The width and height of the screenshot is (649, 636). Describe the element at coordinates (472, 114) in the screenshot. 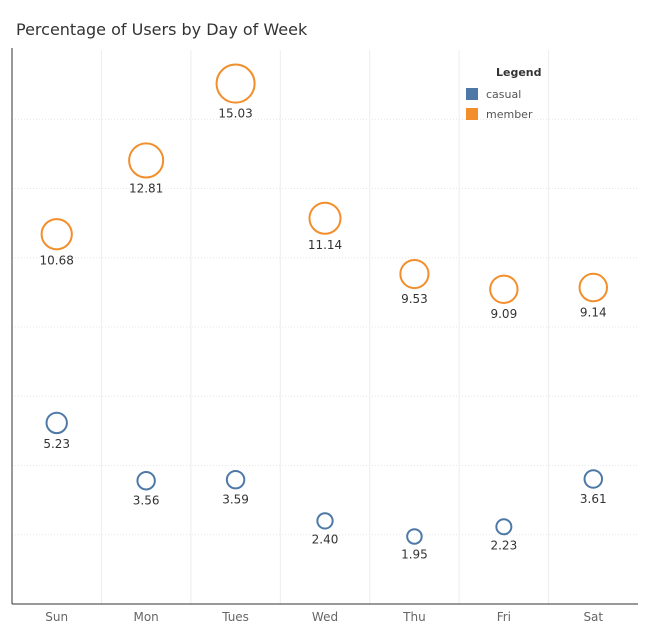

I see `legend-swatch-member` at that location.